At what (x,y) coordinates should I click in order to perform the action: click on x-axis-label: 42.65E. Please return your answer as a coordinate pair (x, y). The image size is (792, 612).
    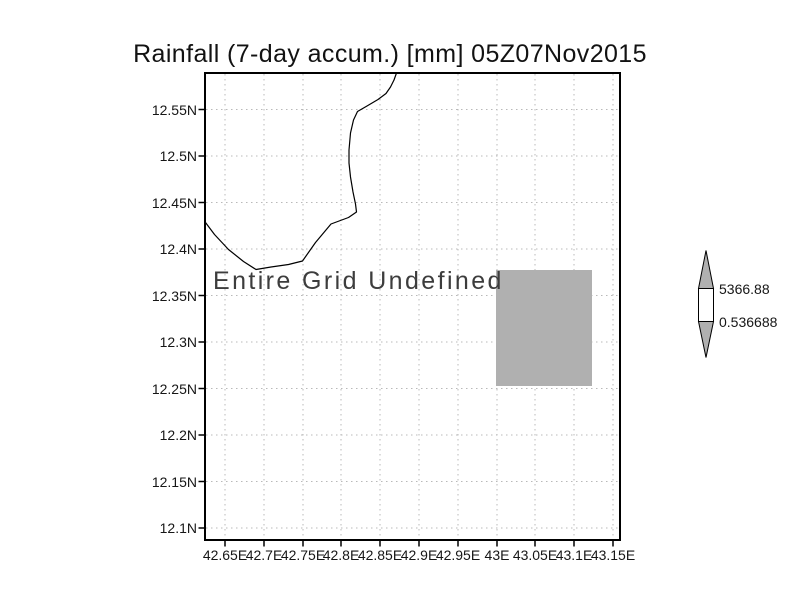
    Looking at the image, I should click on (225, 555).